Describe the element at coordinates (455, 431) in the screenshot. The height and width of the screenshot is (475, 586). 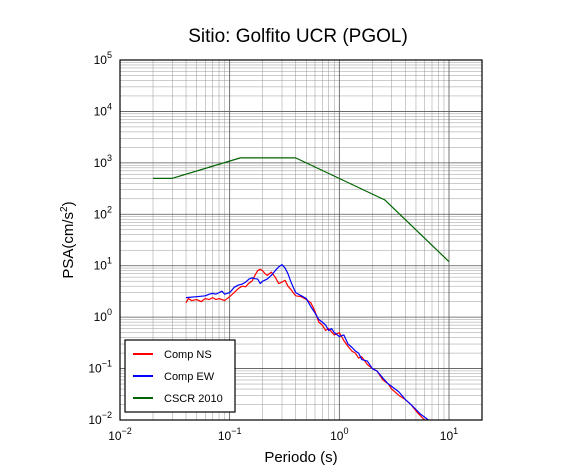
I see `x-tick-exponent: 1` at that location.